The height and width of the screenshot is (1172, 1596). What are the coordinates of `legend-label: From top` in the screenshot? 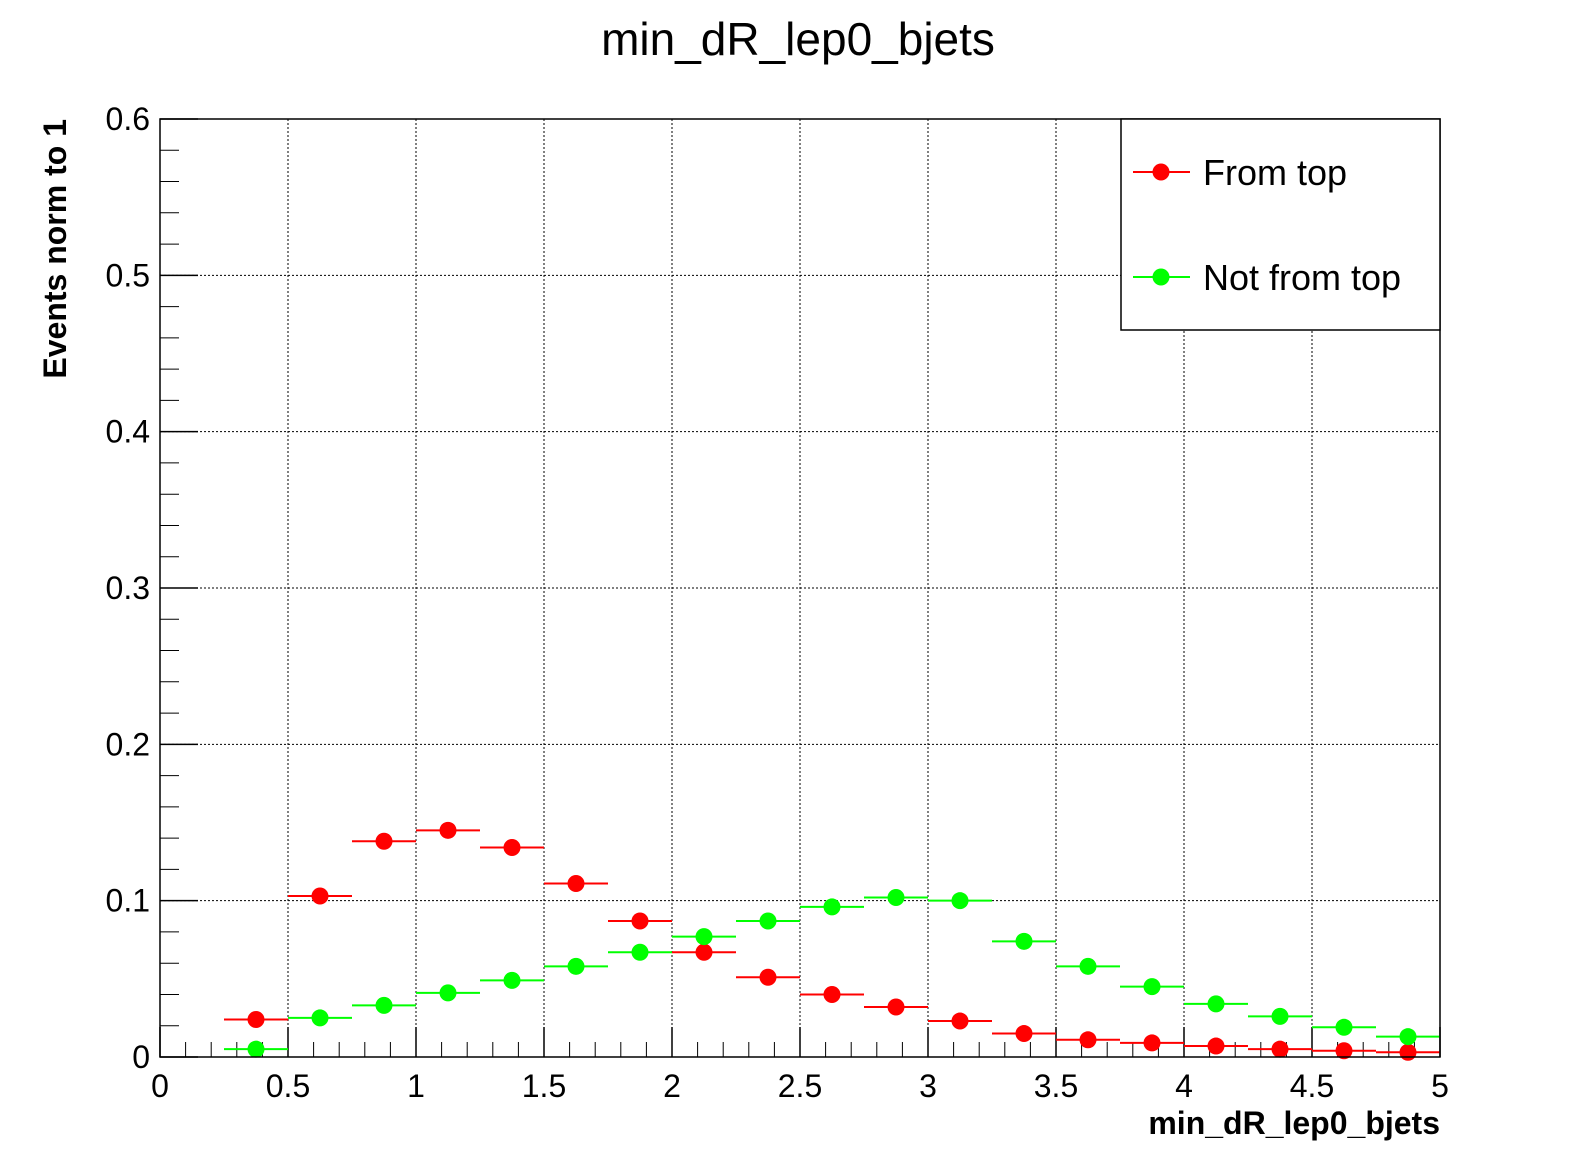 It's located at (1275, 172).